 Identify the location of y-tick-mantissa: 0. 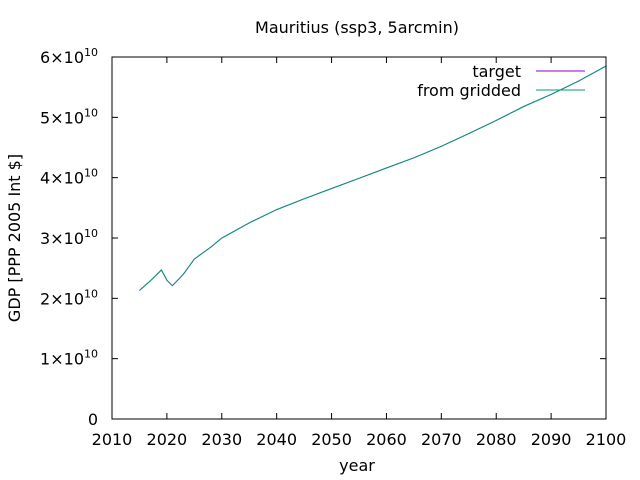
(93, 419).